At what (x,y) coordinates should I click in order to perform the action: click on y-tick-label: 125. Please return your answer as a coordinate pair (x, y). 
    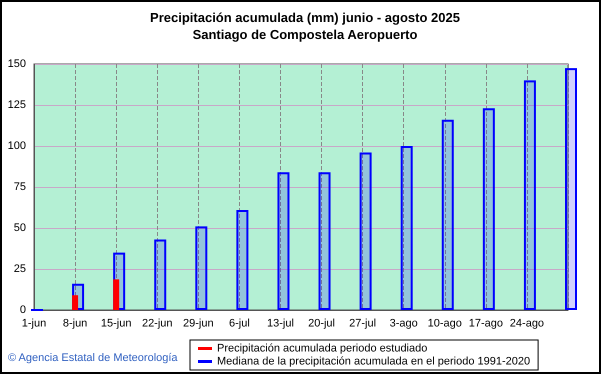
    Looking at the image, I should click on (17, 105).